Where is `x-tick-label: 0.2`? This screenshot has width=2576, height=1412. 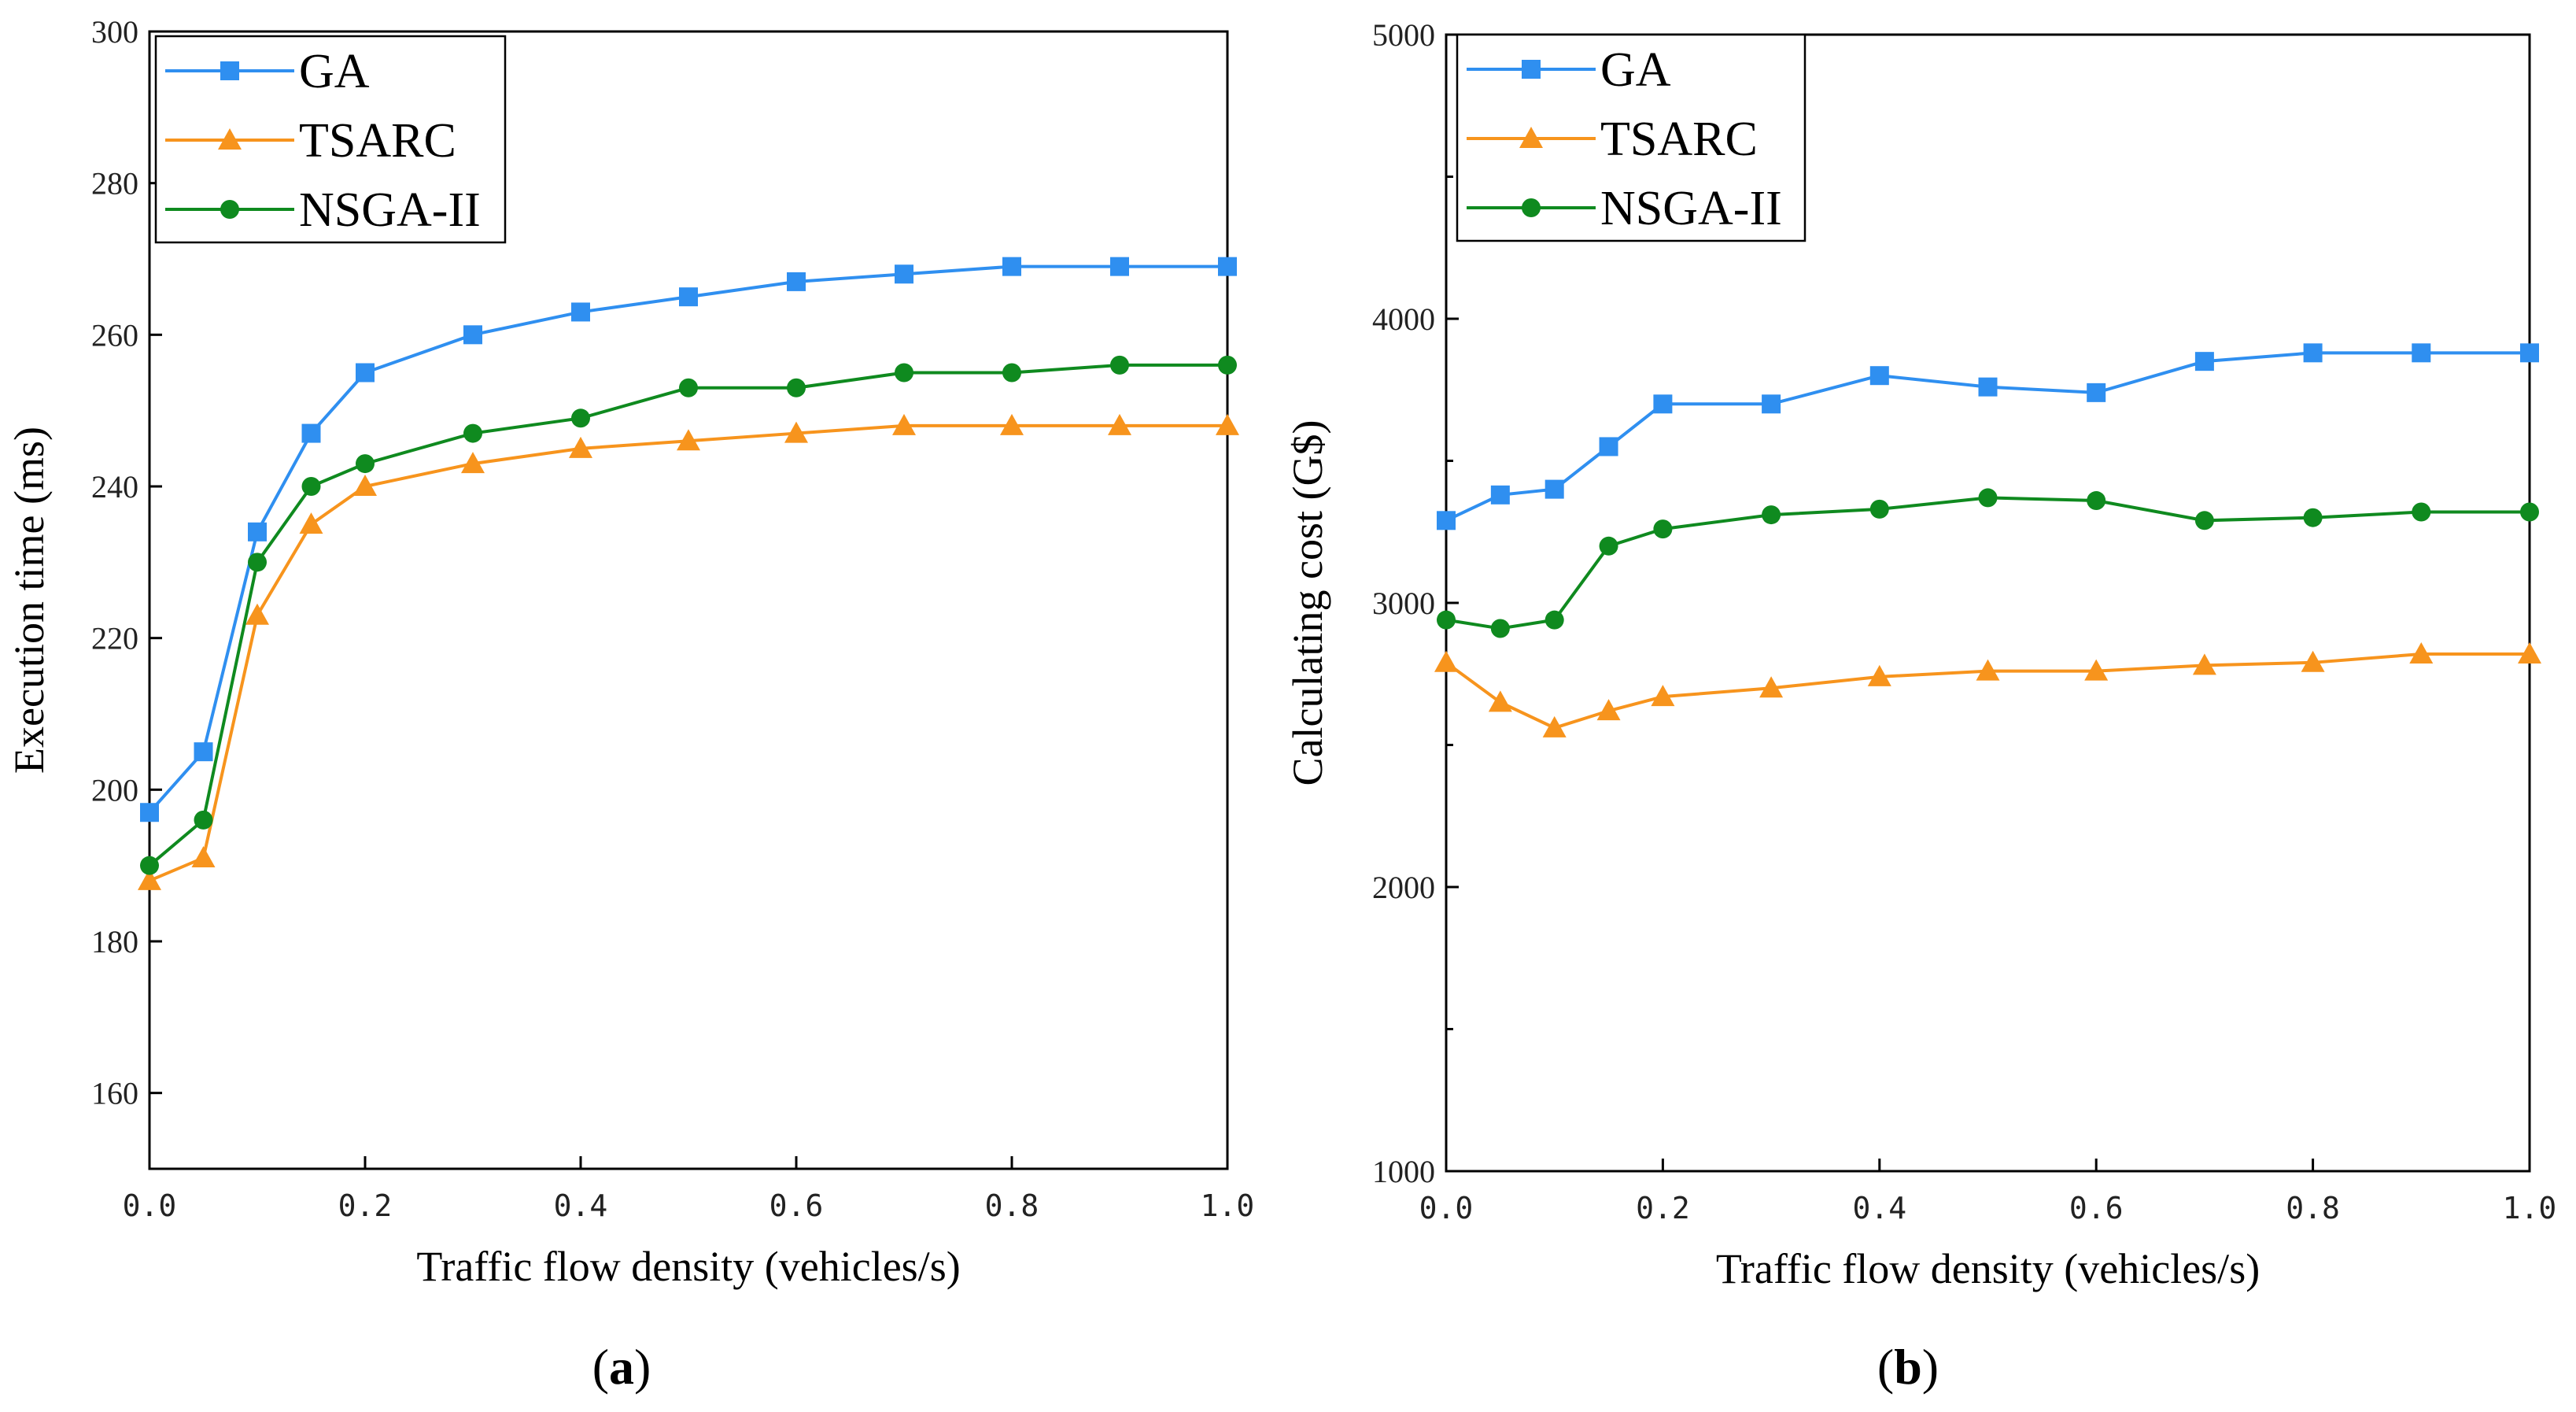 x-tick-label: 0.2 is located at coordinates (365, 1205).